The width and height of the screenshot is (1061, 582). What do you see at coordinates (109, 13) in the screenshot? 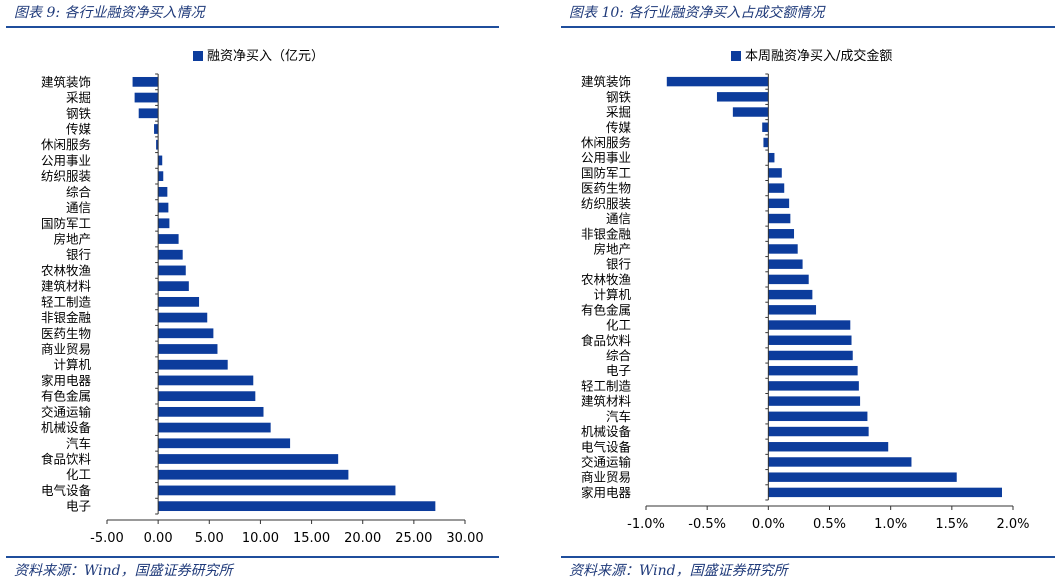
I see `figure-9-title: 图表 9: 各行业融资净买入情况` at bounding box center [109, 13].